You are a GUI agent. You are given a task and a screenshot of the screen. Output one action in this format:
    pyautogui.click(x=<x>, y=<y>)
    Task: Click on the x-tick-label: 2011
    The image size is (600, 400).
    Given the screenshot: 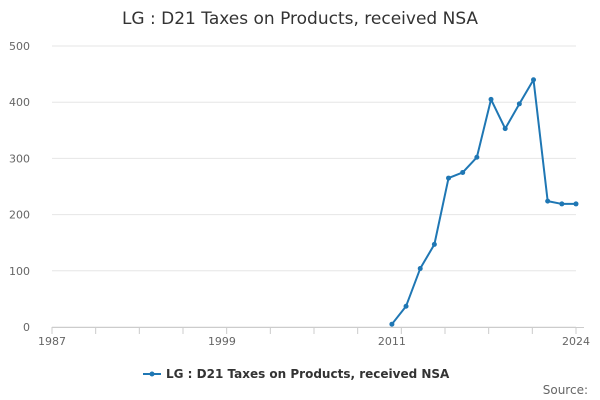 What is the action you would take?
    pyautogui.click(x=392, y=341)
    